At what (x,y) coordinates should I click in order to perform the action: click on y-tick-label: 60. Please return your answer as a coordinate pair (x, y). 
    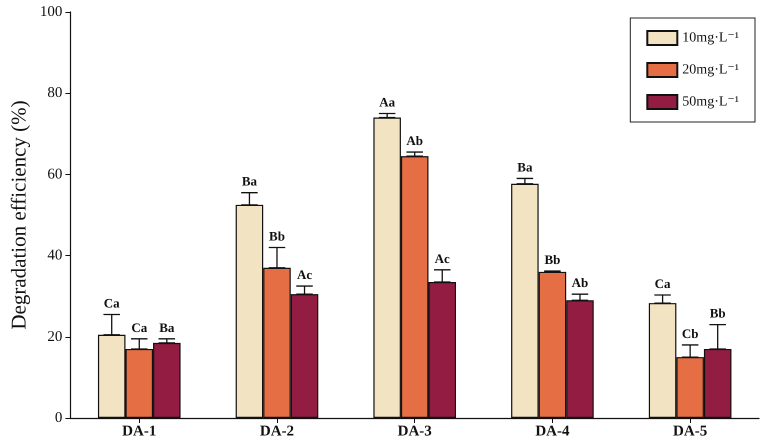
    Looking at the image, I should click on (54, 174).